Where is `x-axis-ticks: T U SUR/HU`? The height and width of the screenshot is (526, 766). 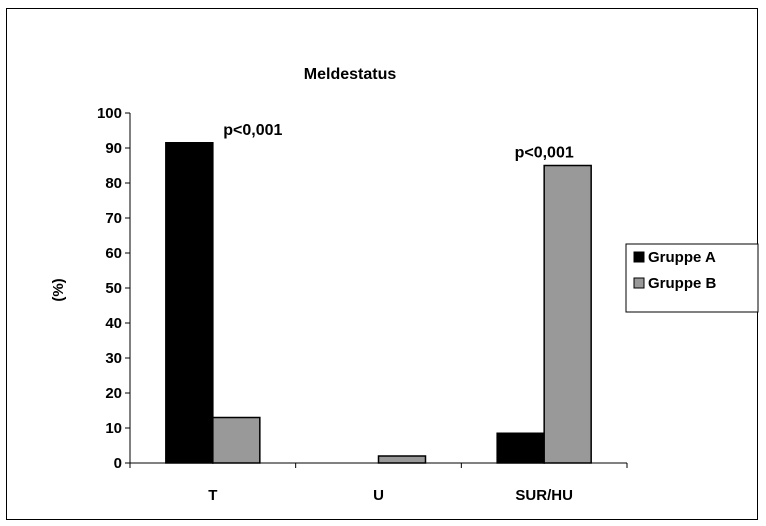 x-axis-ticks: T U SUR/HU is located at coordinates (378, 483).